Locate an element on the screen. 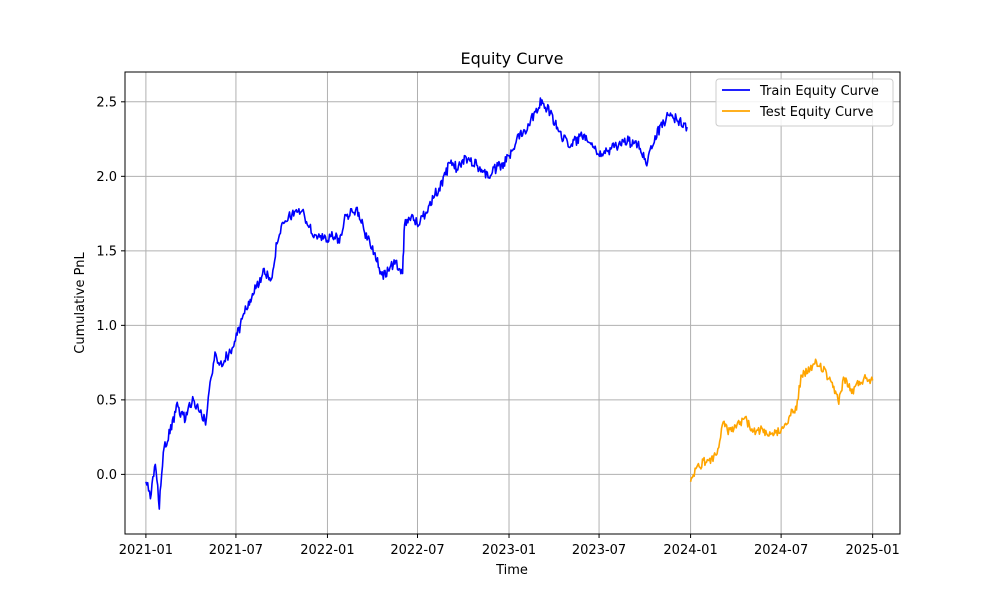 The image size is (1000, 600). x-tick-label: 2024-01 is located at coordinates (690, 550).